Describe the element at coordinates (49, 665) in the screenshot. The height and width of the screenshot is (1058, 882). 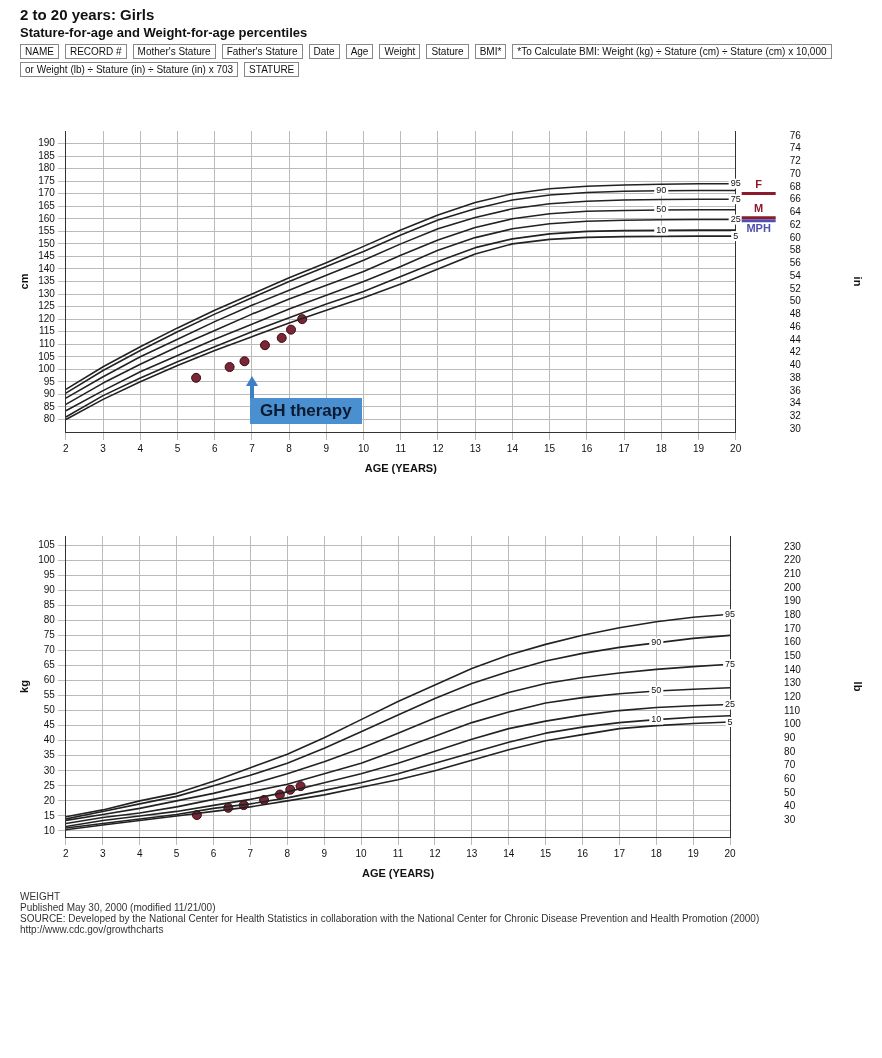
I see `y-tick-label: 65` at that location.